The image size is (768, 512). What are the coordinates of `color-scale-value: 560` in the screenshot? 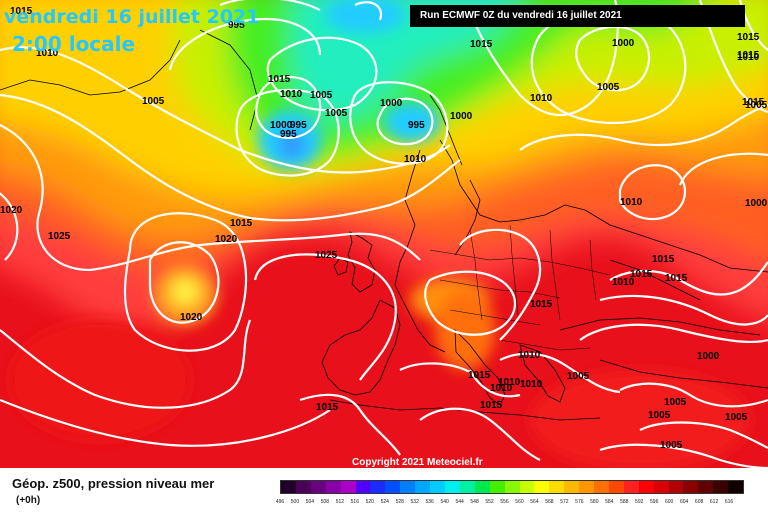 It's located at (519, 502).